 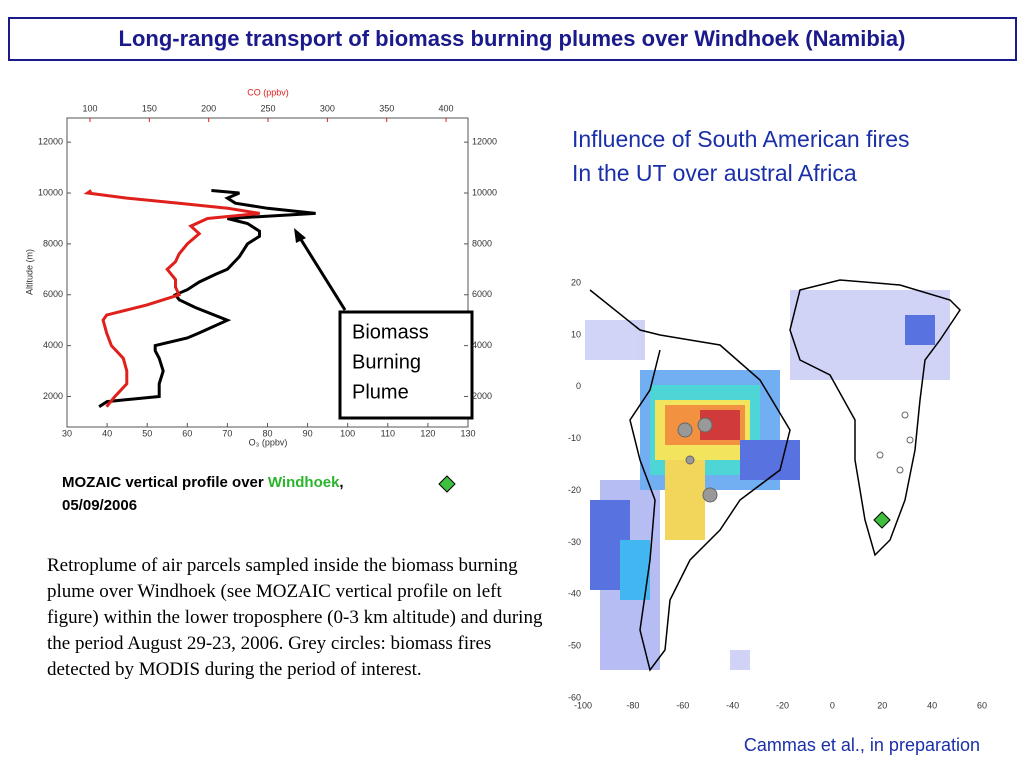 What do you see at coordinates (467, 433) in the screenshot?
I see `x-tick-label: 130` at bounding box center [467, 433].